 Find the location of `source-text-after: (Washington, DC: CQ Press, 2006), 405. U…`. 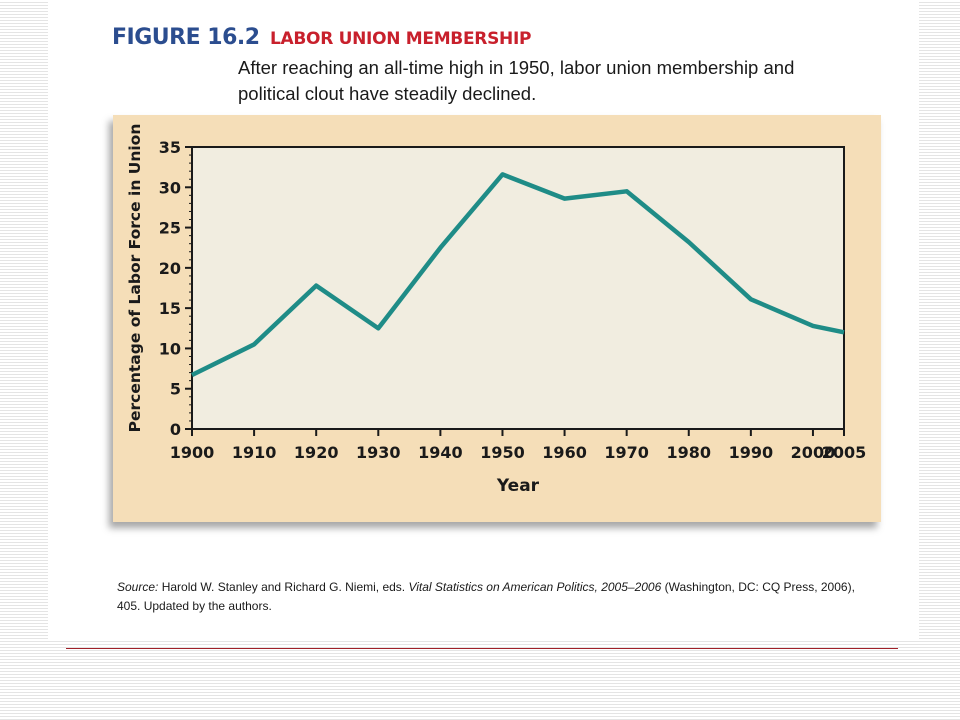

source-text-after: (Washington, DC: CQ Press, 2006), 405. U… is located at coordinates (486, 596).